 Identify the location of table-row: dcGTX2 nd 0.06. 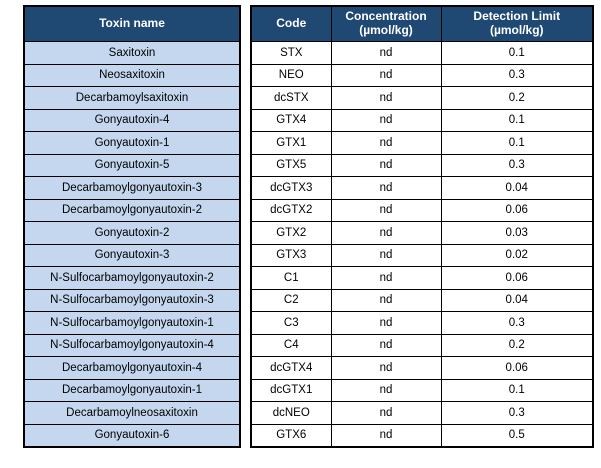
(422, 210).